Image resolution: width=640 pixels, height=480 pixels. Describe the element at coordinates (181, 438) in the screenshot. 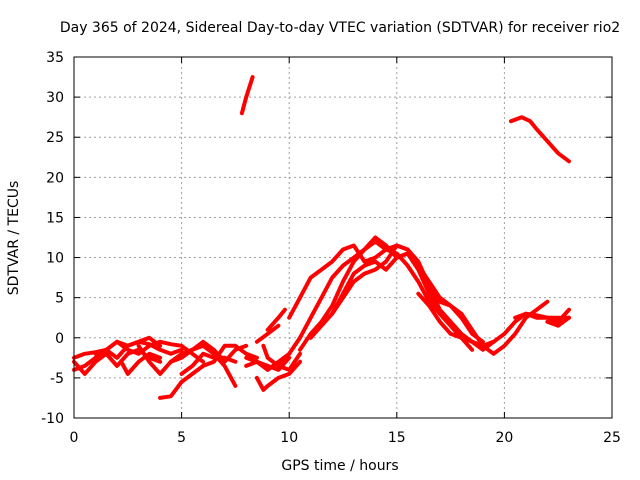

I see `x-tick-label: 5` at that location.